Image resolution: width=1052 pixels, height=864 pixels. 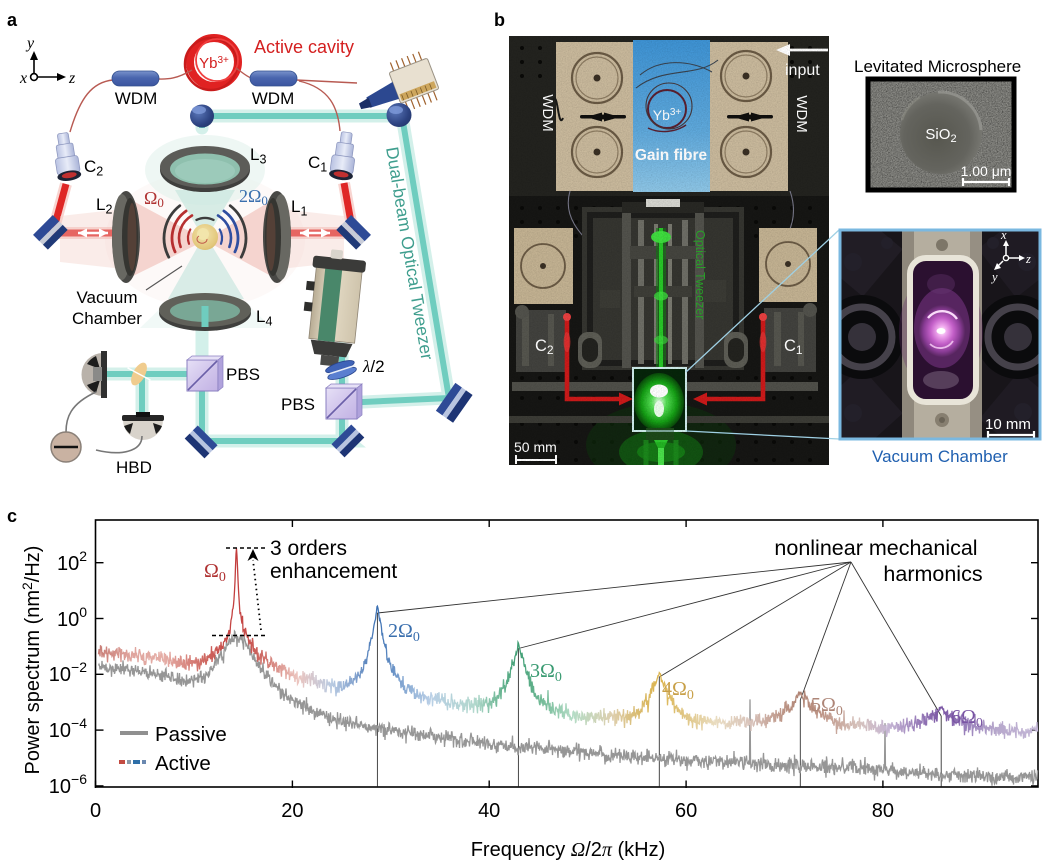 What do you see at coordinates (678, 690) in the screenshot?
I see `svg-text: 4Ω0` at bounding box center [678, 690].